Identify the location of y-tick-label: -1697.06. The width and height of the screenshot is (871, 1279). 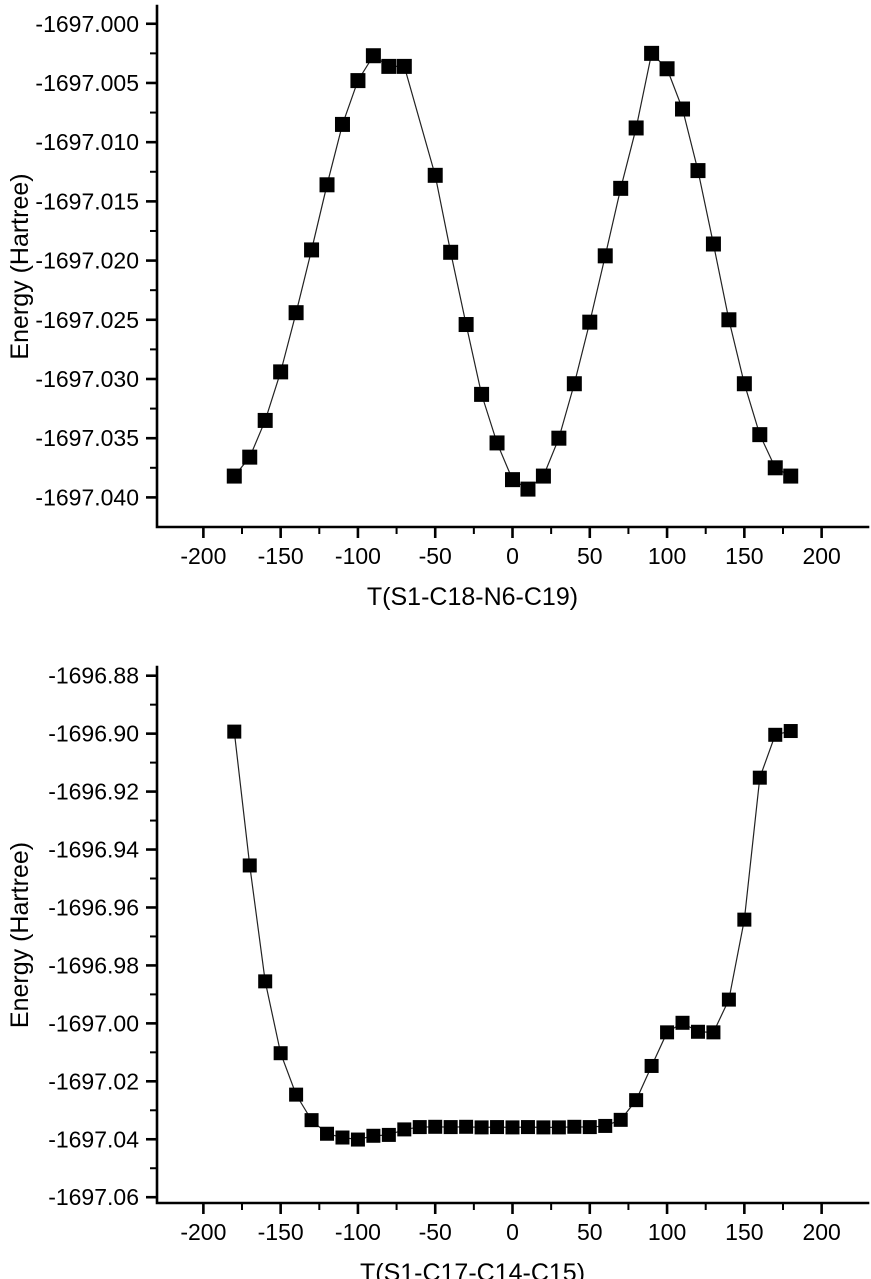
(93, 1197).